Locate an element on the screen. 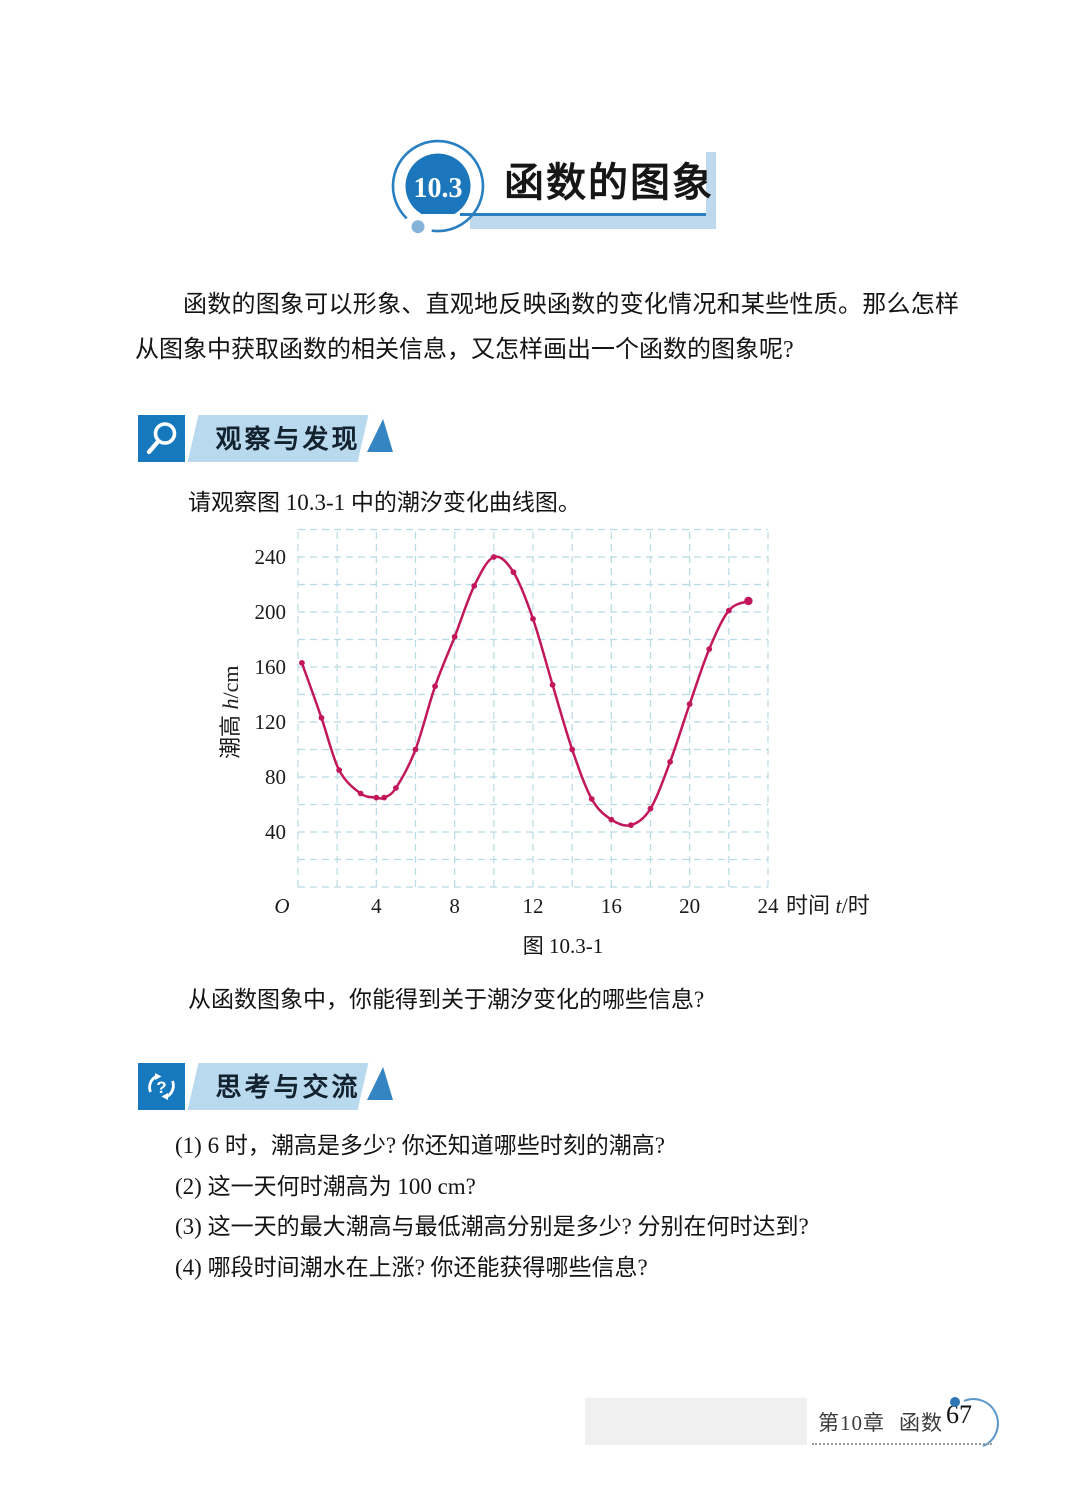 This screenshot has width=1082, height=1508. footer-arc-decoration is located at coordinates (974, 1422).